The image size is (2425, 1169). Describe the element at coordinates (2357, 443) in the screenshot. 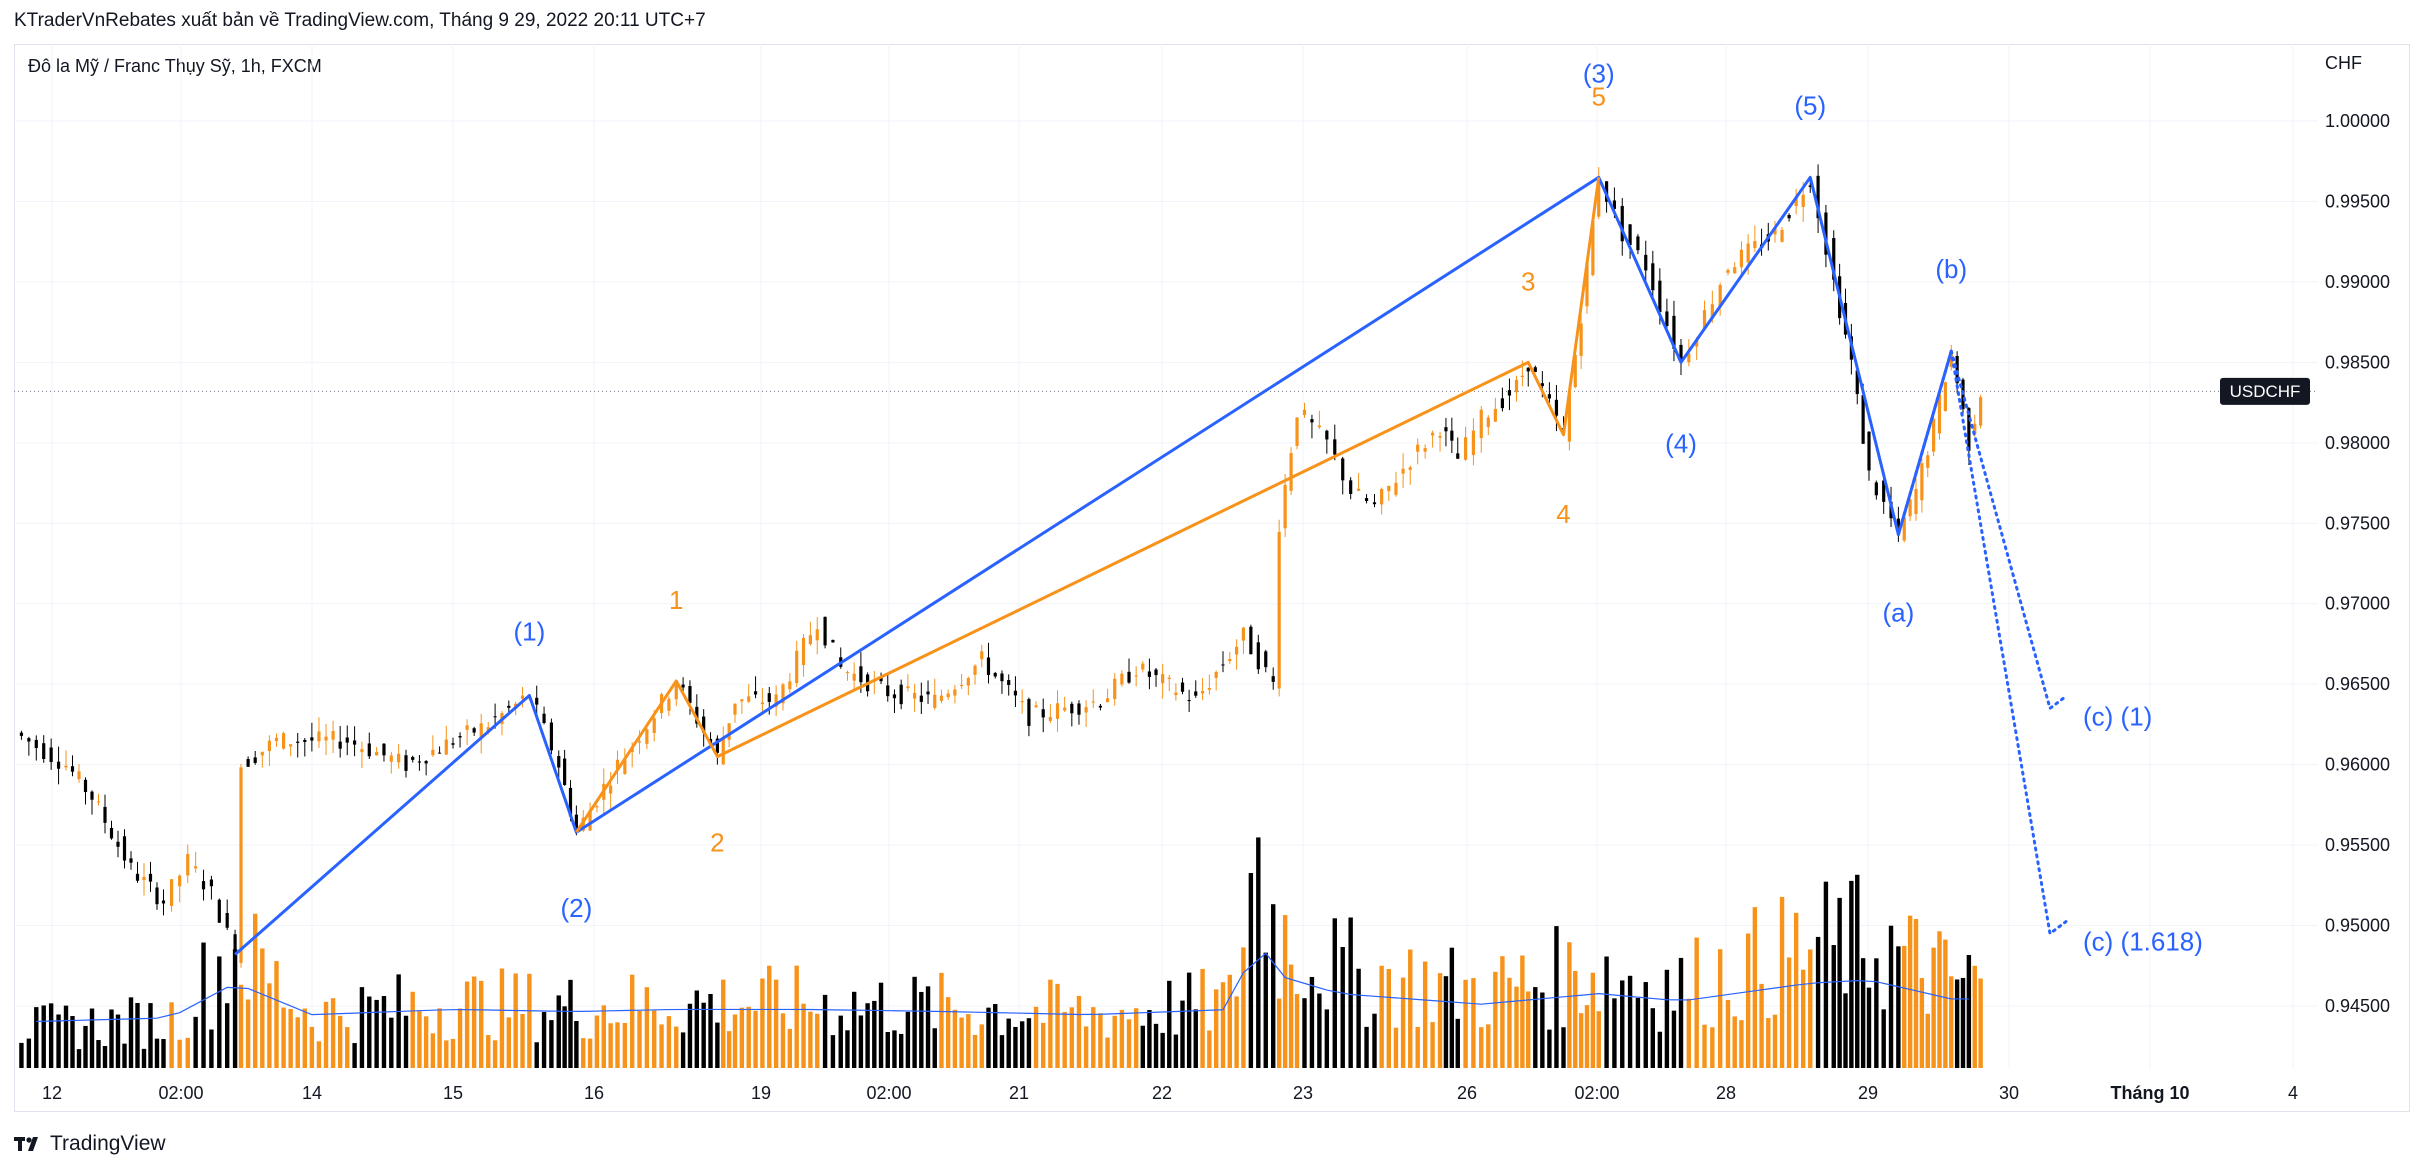

I see `y-tick-label: 0.98000` at that location.